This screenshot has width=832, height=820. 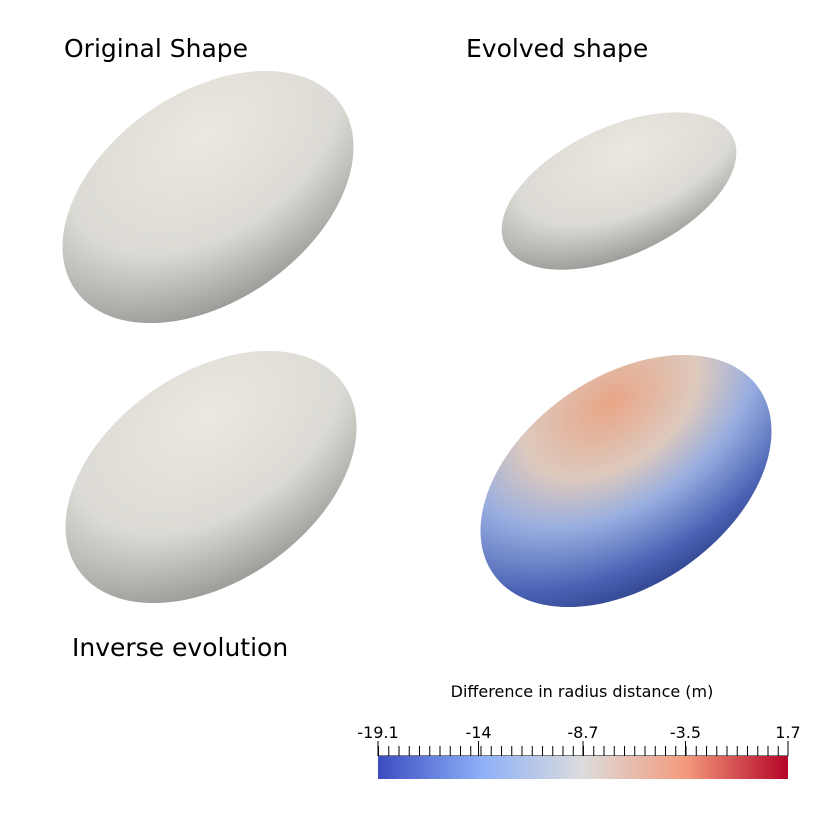 What do you see at coordinates (583, 767) in the screenshot?
I see `colorbar` at bounding box center [583, 767].